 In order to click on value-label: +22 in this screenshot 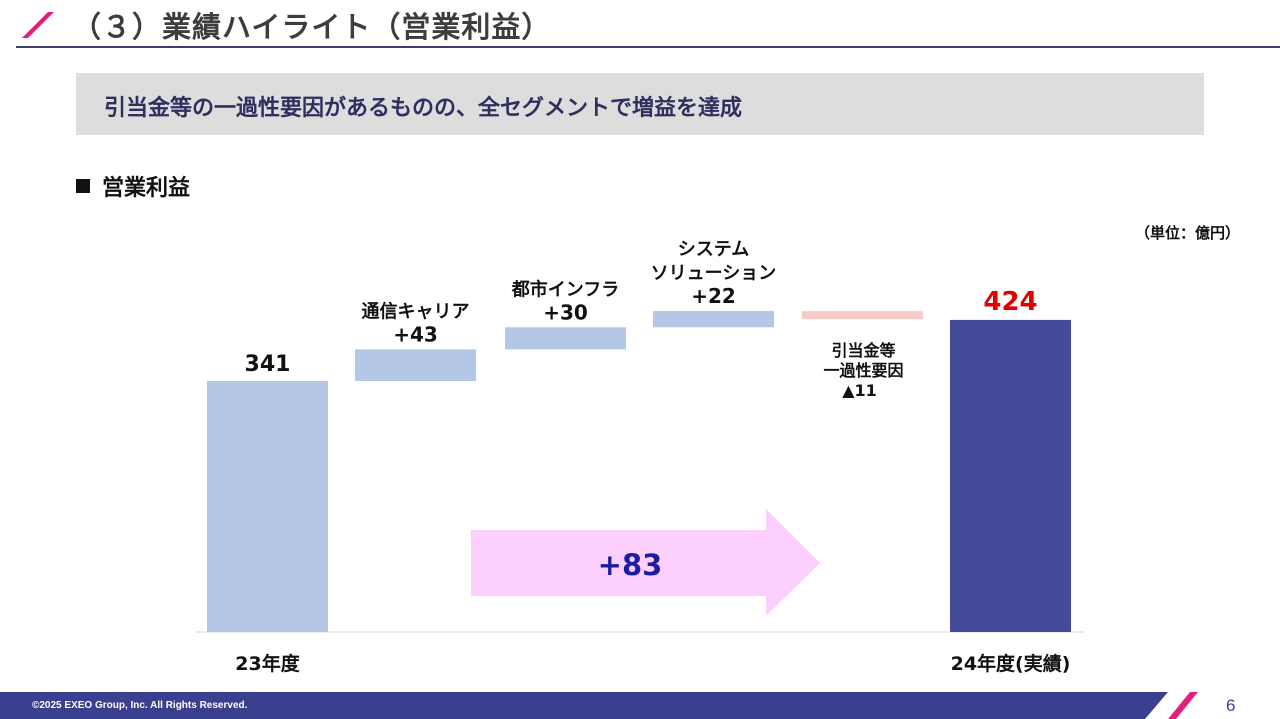, I will do `click(713, 296)`.